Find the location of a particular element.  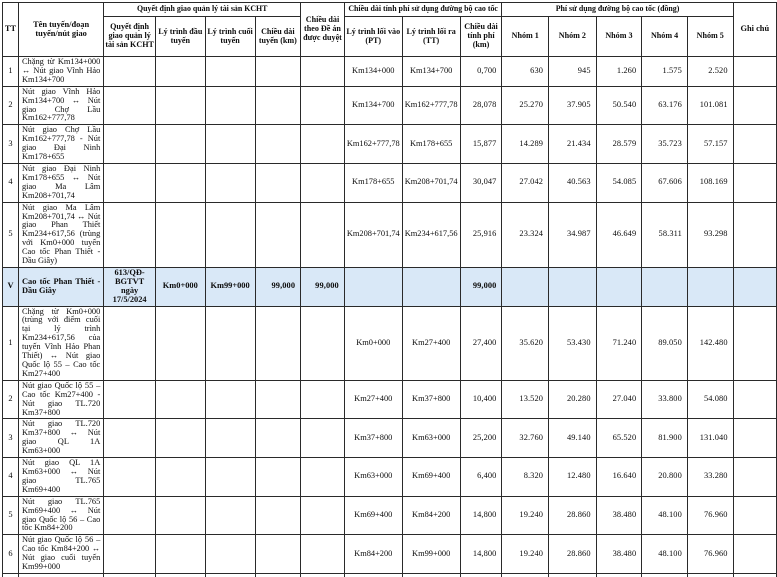

cell-charged-length: 25,916 is located at coordinates (481, 234).